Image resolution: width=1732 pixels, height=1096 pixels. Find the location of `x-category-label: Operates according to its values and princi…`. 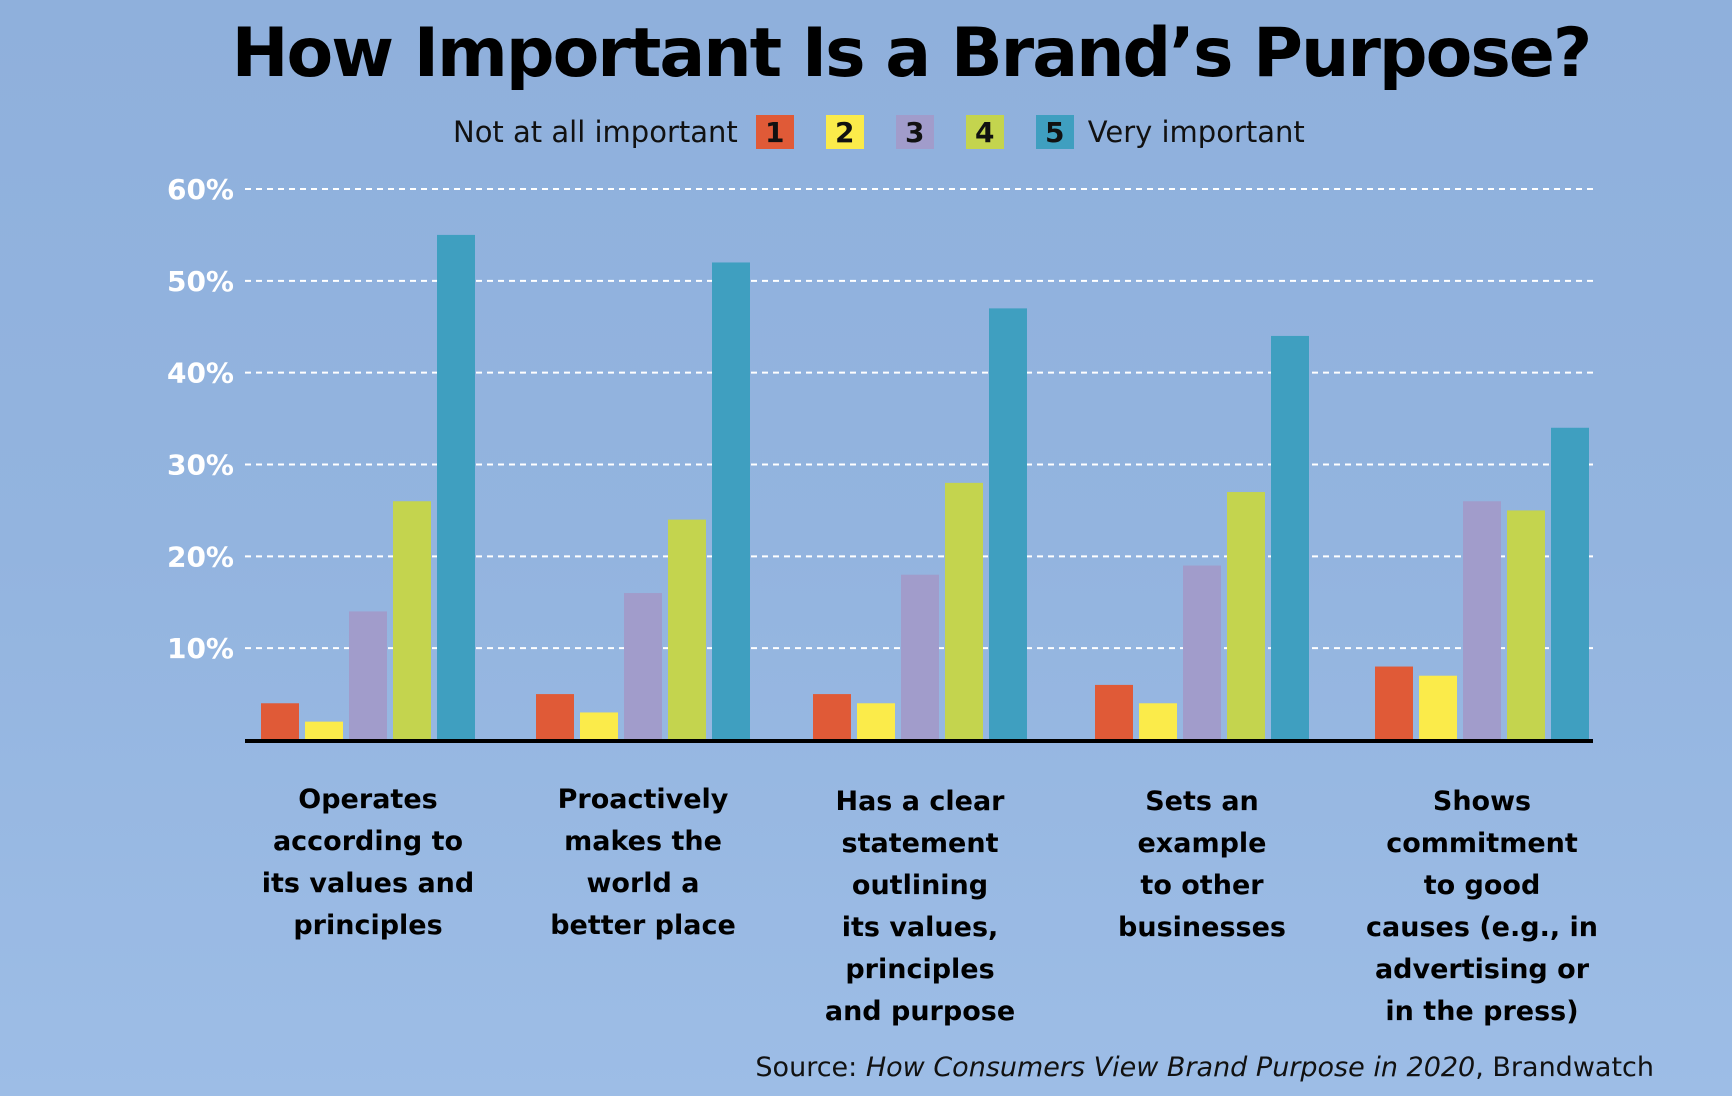

x-category-label: Operates according to its values and princi… is located at coordinates (368, 863).